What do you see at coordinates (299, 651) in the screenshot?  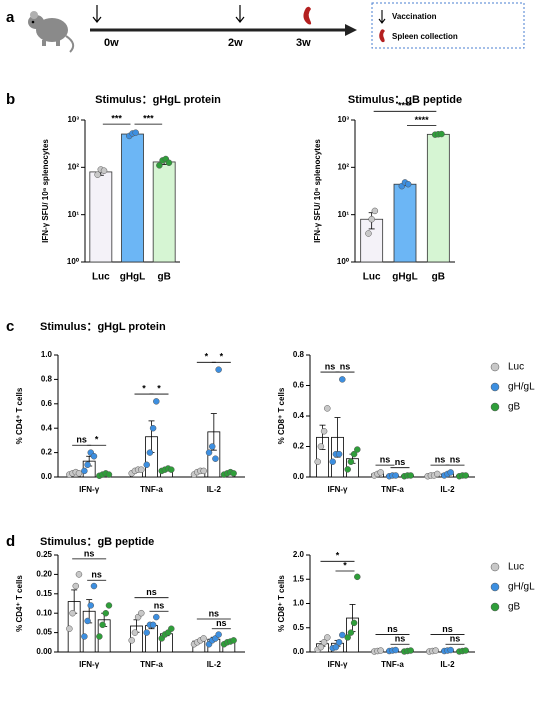 I see `y-tick-label: 0.0` at bounding box center [299, 651].